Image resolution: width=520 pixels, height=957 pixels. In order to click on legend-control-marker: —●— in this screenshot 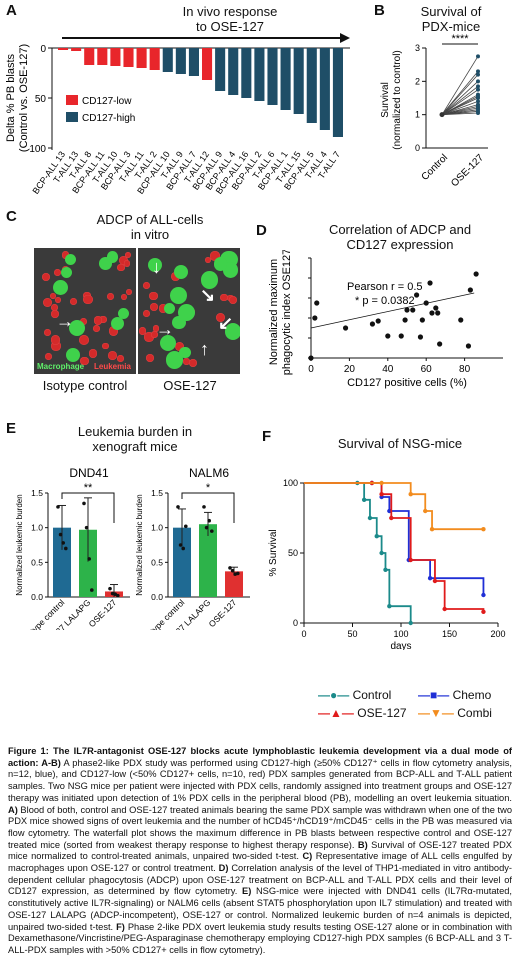, I will do `click(334, 695)`.